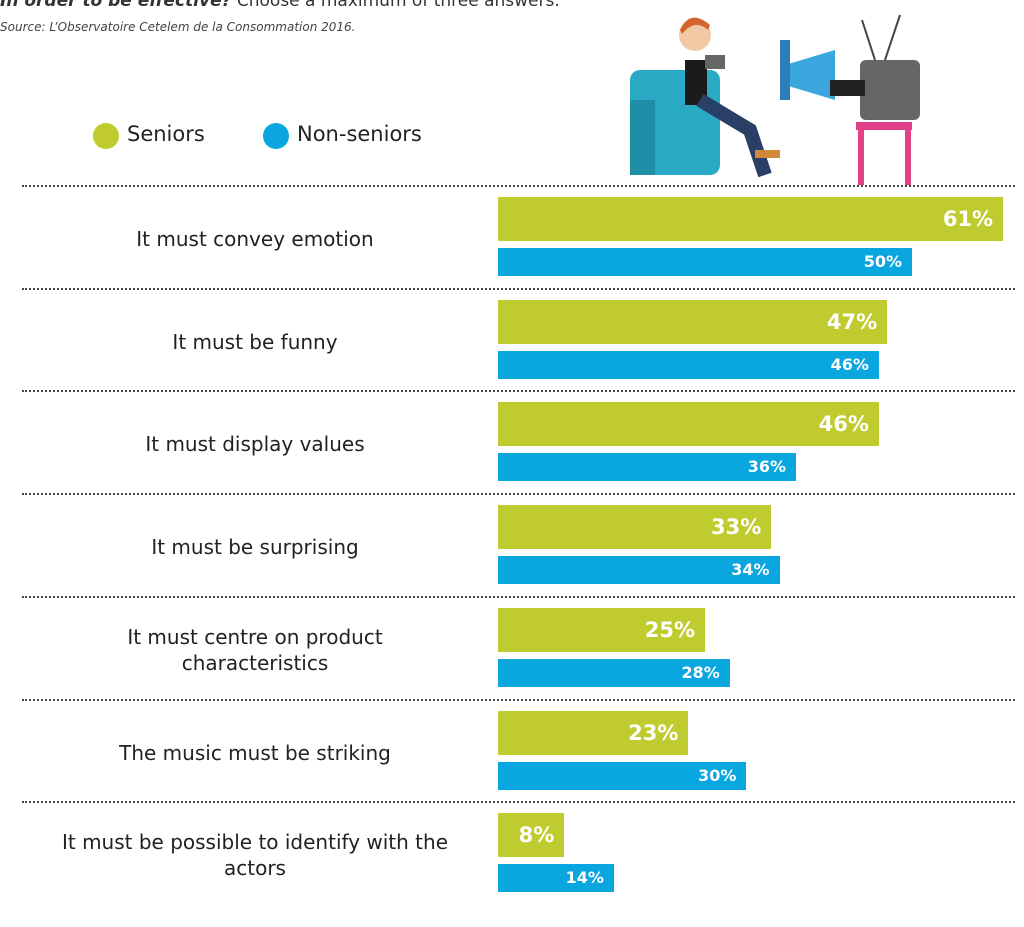  I want to click on bar: 14%, so click(556, 878).